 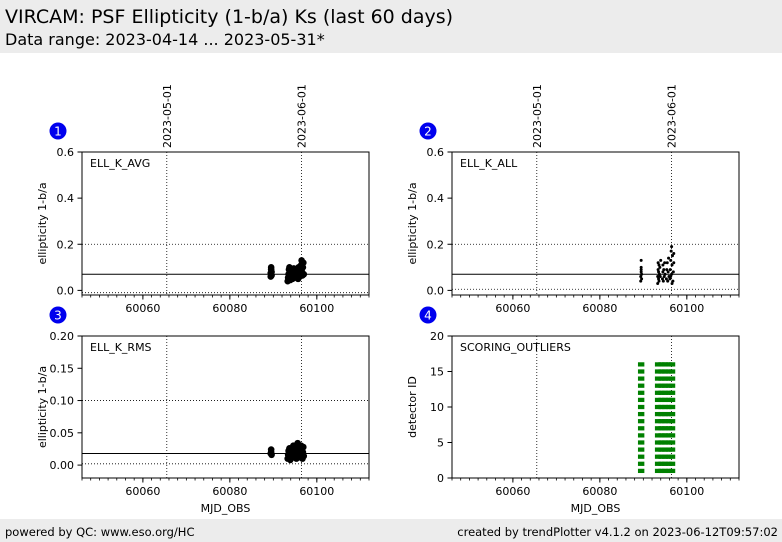 What do you see at coordinates (489, 163) in the screenshot?
I see `series-label: ELL_K_ALL` at bounding box center [489, 163].